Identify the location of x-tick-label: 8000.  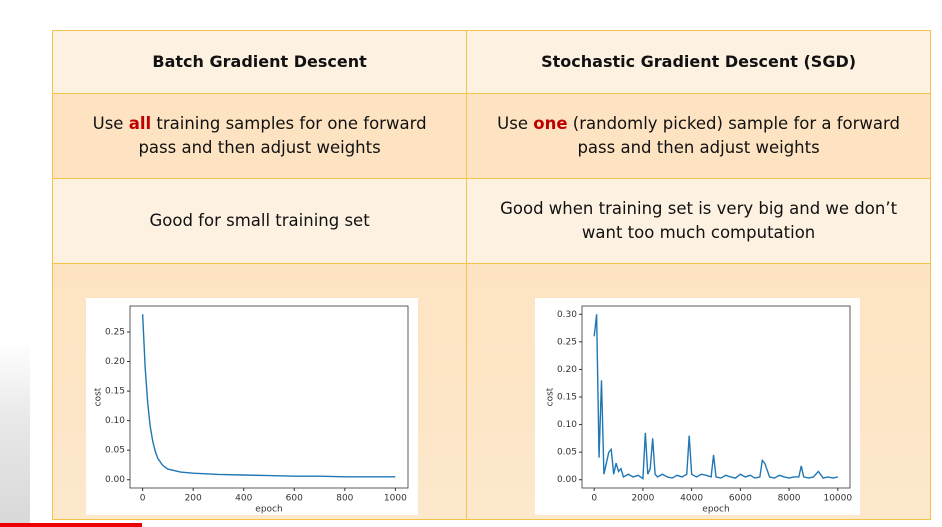
(789, 499).